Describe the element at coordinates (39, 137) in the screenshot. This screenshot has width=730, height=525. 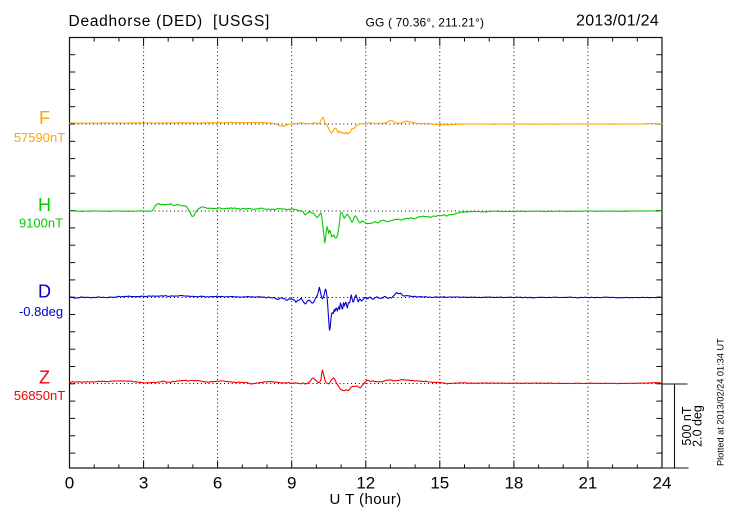
I see `svg-text: 57590nT` at that location.